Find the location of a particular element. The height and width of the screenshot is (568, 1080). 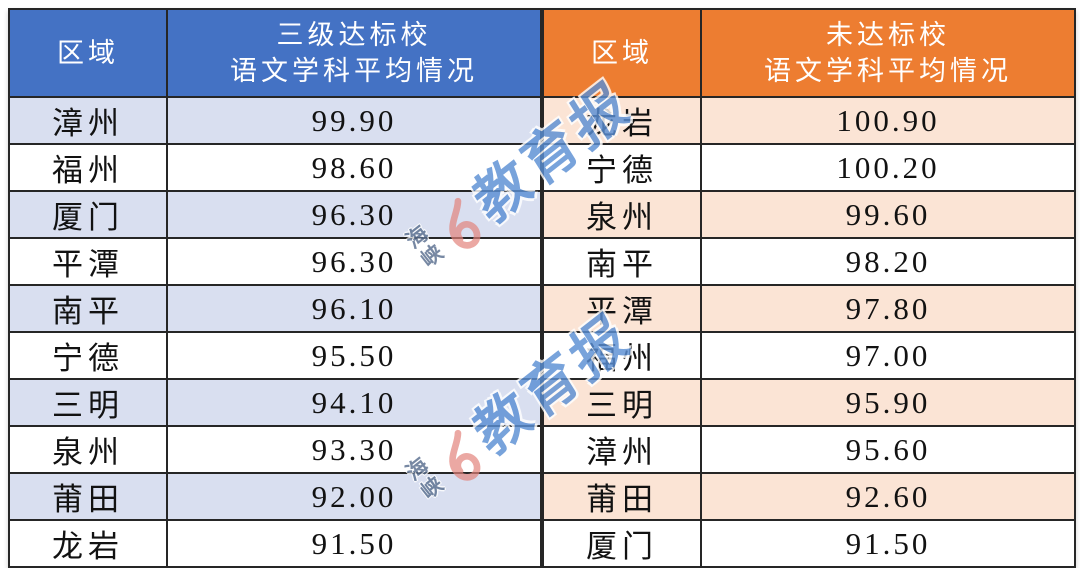

table-row: 南平 96.10 is located at coordinates (275, 308).